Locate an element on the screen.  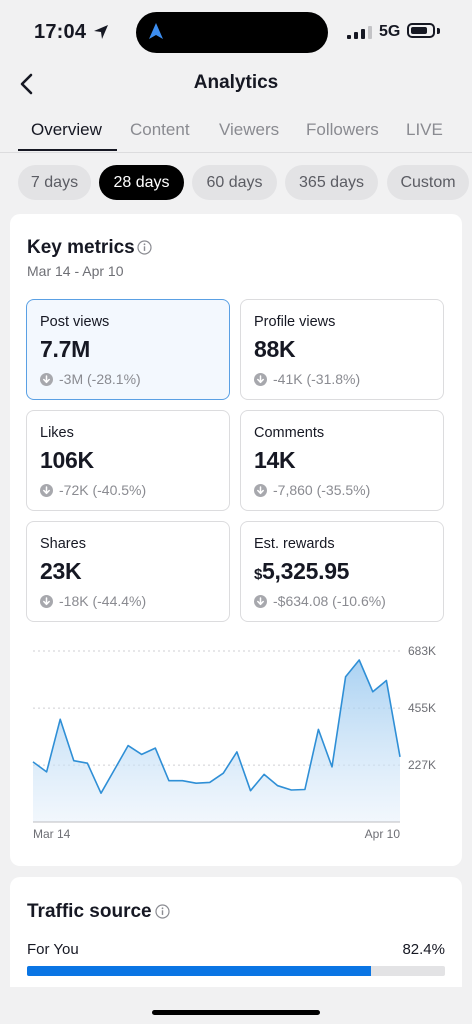
battery-icon is located at coordinates (421, 30).